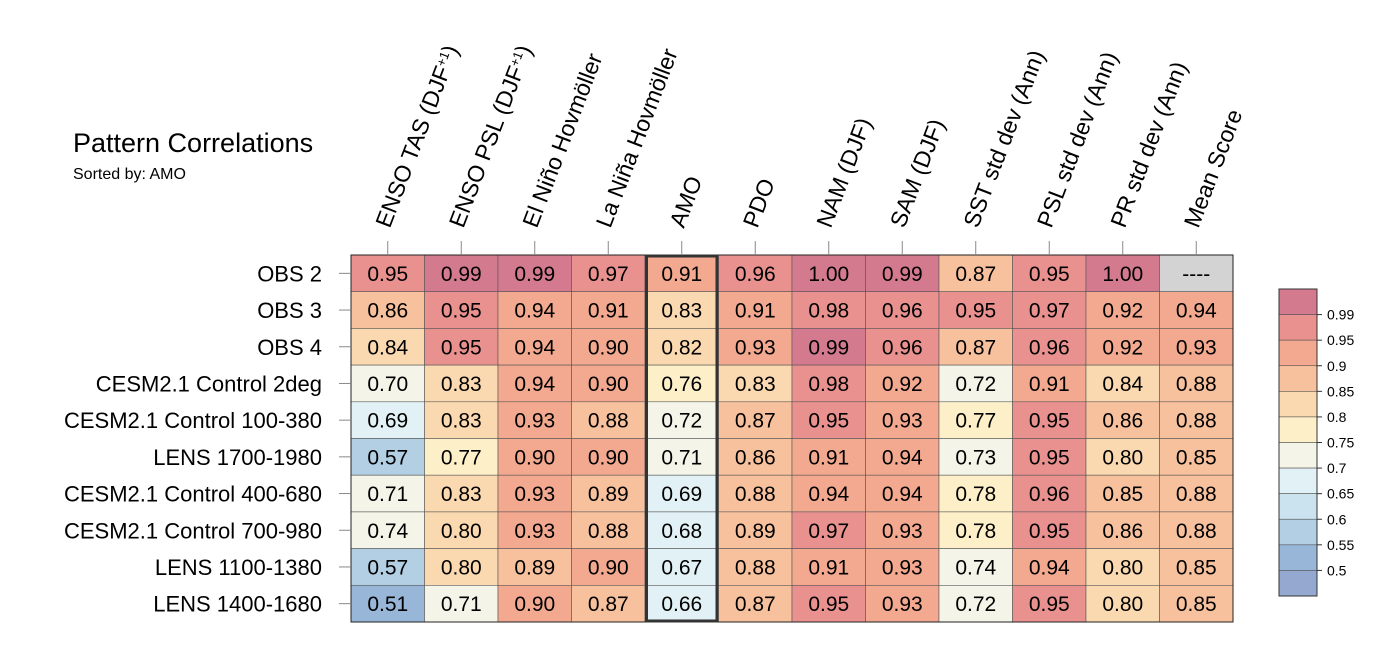 The image size is (1384, 651). Describe the element at coordinates (917, 172) in the screenshot. I see `column-header-label: SAM (DJF)` at that location.